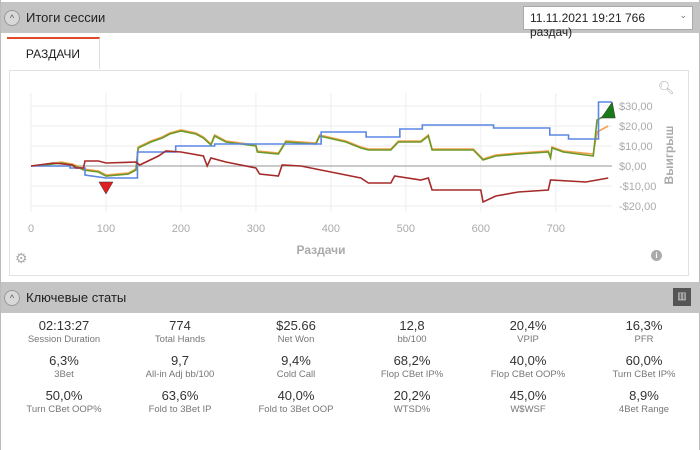 Image resolution: width=700 pixels, height=450 pixels. What do you see at coordinates (608, 110) in the screenshot?
I see `max-marker` at bounding box center [608, 110].